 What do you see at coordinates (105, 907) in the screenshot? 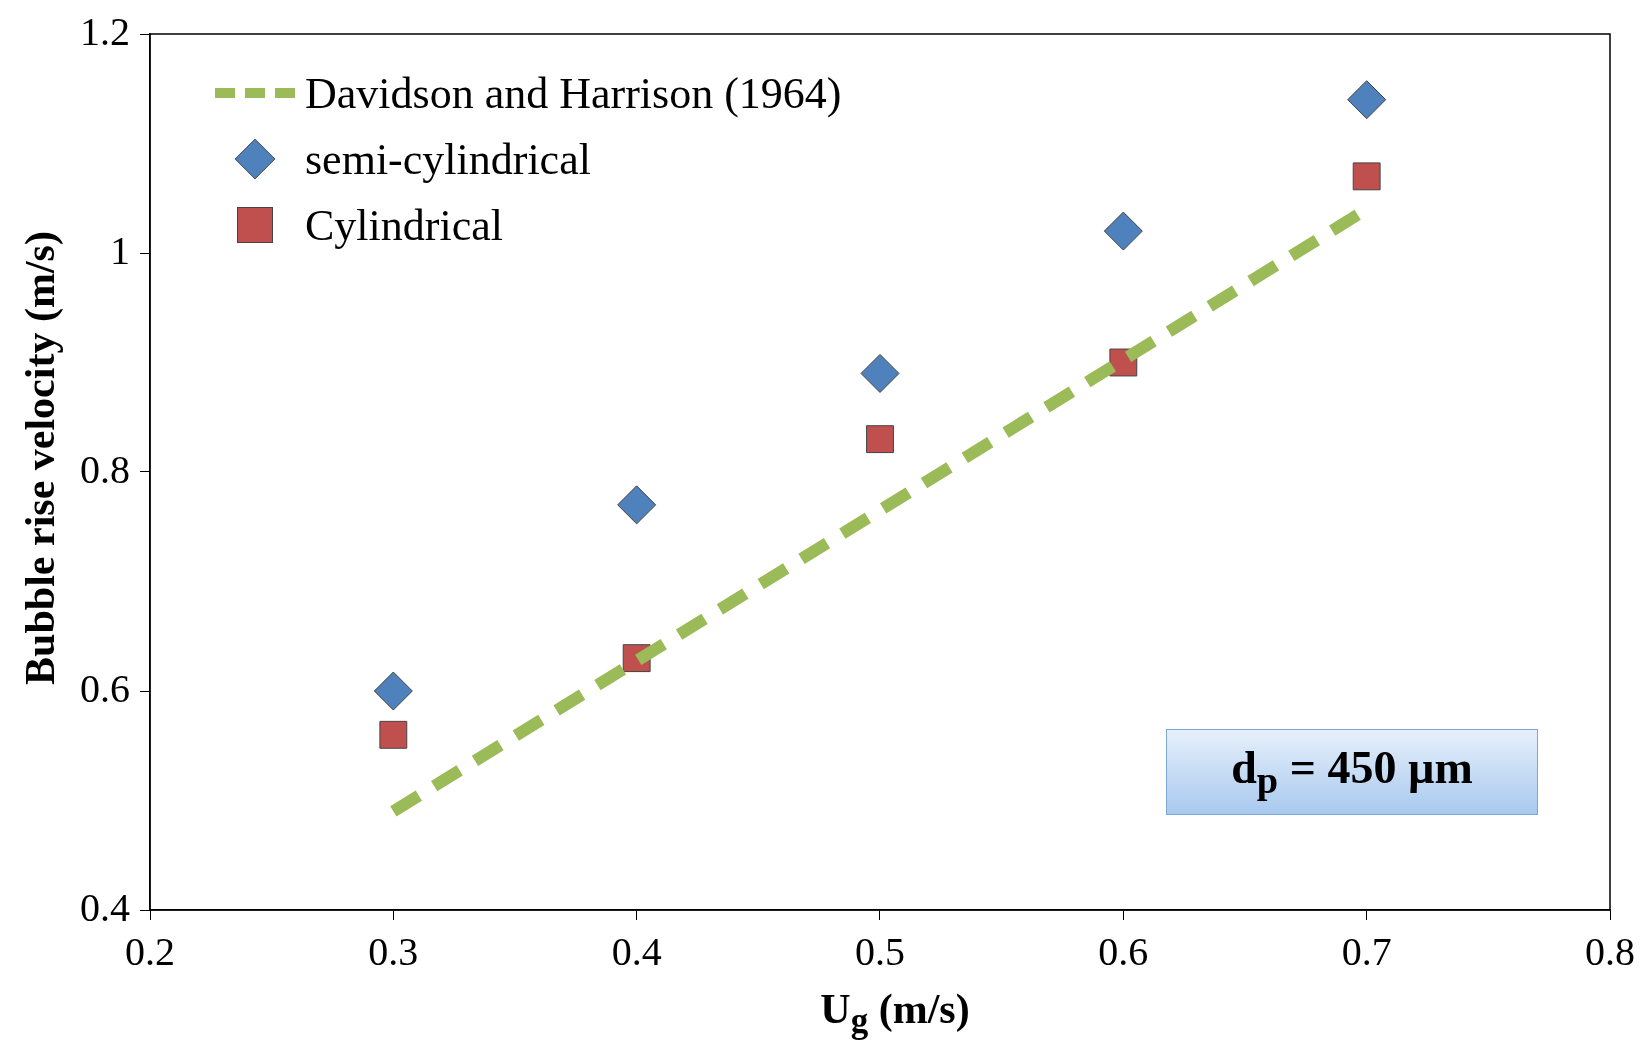
I see `y-tick-label: 0.4` at bounding box center [105, 907].